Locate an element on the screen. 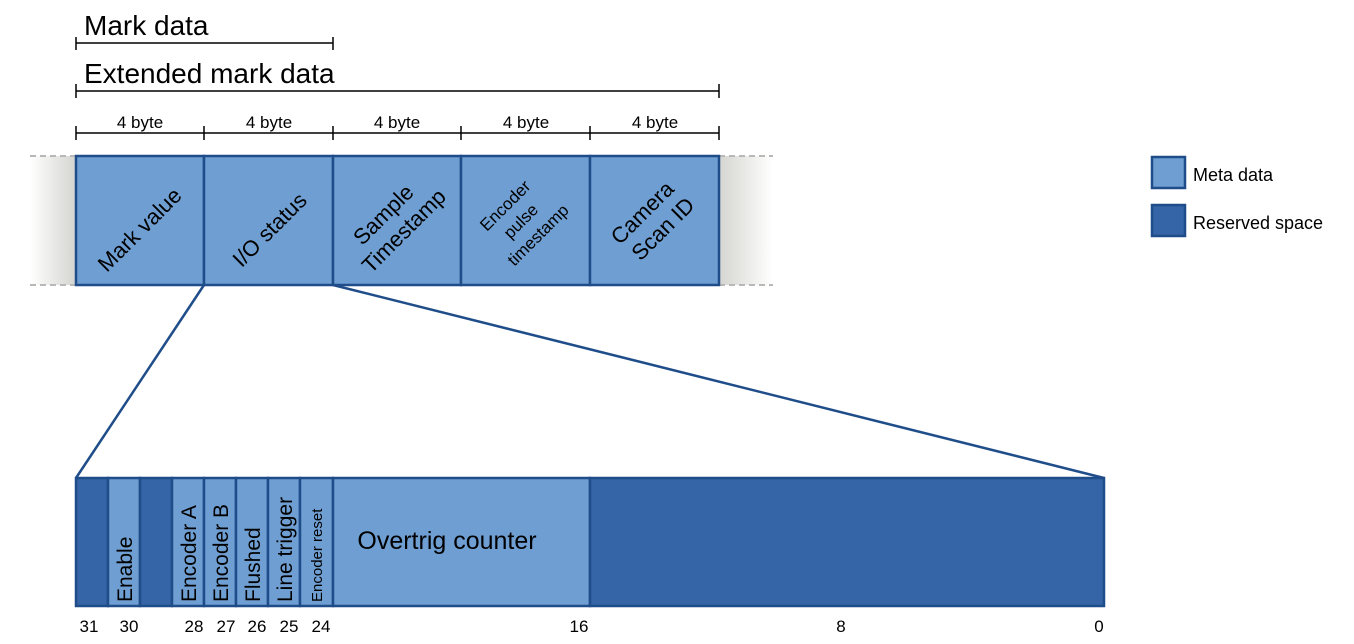  field-box-io-status is located at coordinates (268, 220).